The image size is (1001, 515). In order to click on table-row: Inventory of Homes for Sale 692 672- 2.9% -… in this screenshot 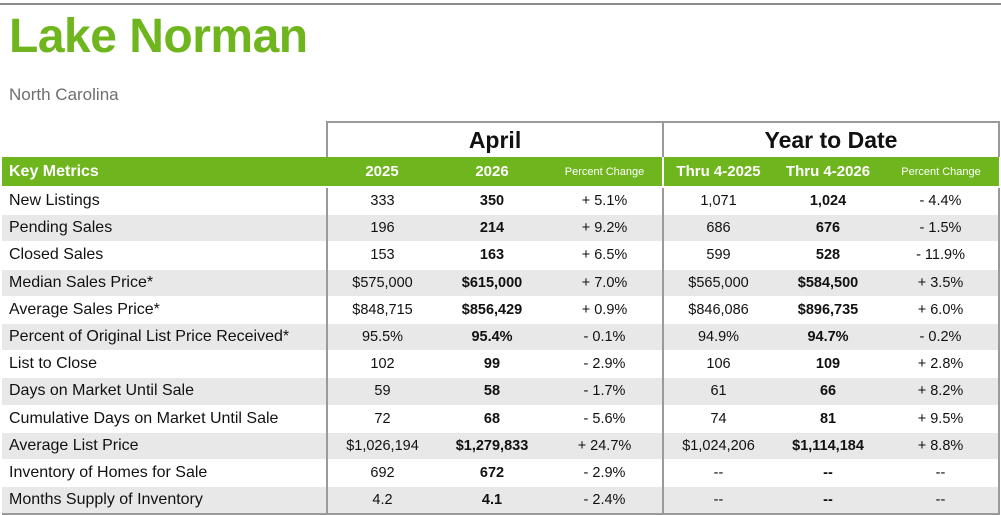, I will do `click(501, 473)`.